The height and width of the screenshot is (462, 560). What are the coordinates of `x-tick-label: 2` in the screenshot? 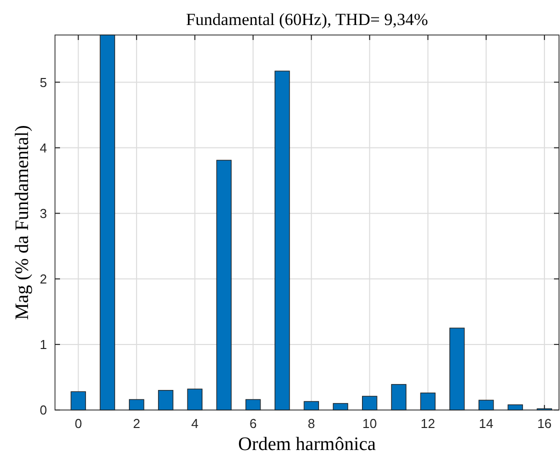 It's located at (136, 423).